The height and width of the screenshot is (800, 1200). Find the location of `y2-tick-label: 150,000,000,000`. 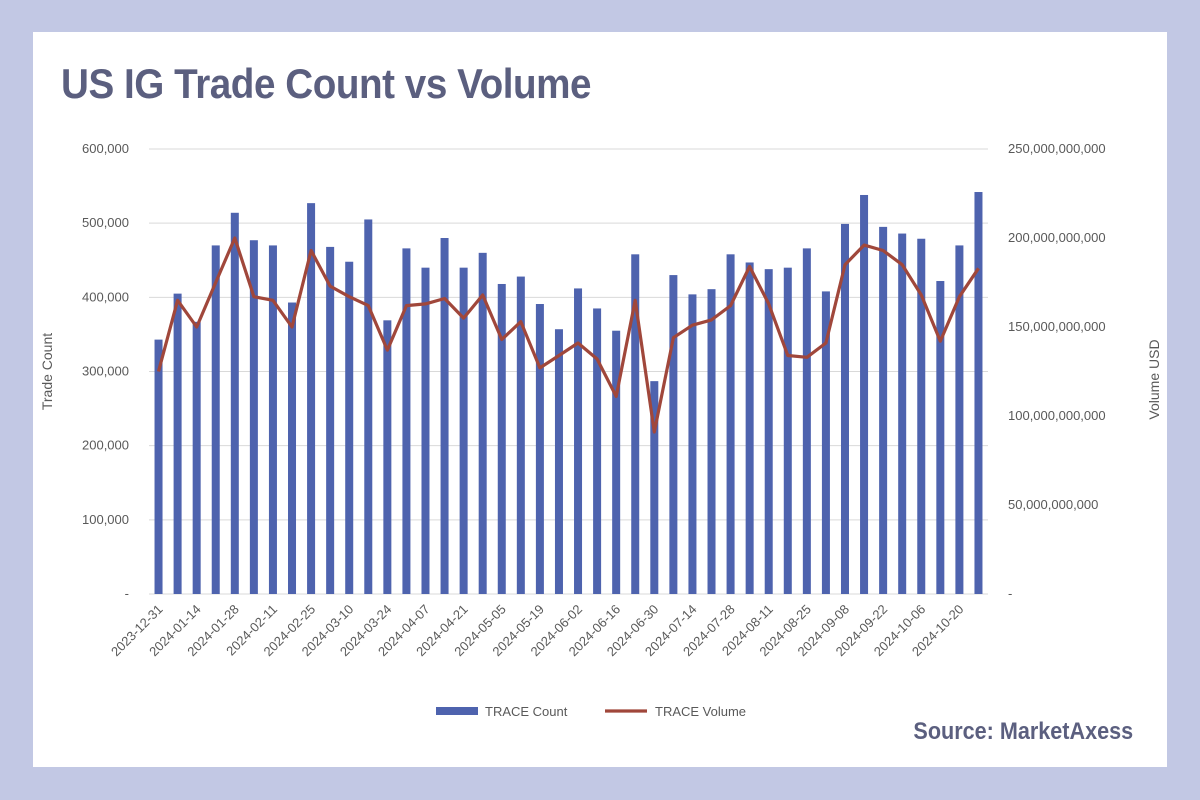

y2-tick-label: 150,000,000,000 is located at coordinates (1057, 326).